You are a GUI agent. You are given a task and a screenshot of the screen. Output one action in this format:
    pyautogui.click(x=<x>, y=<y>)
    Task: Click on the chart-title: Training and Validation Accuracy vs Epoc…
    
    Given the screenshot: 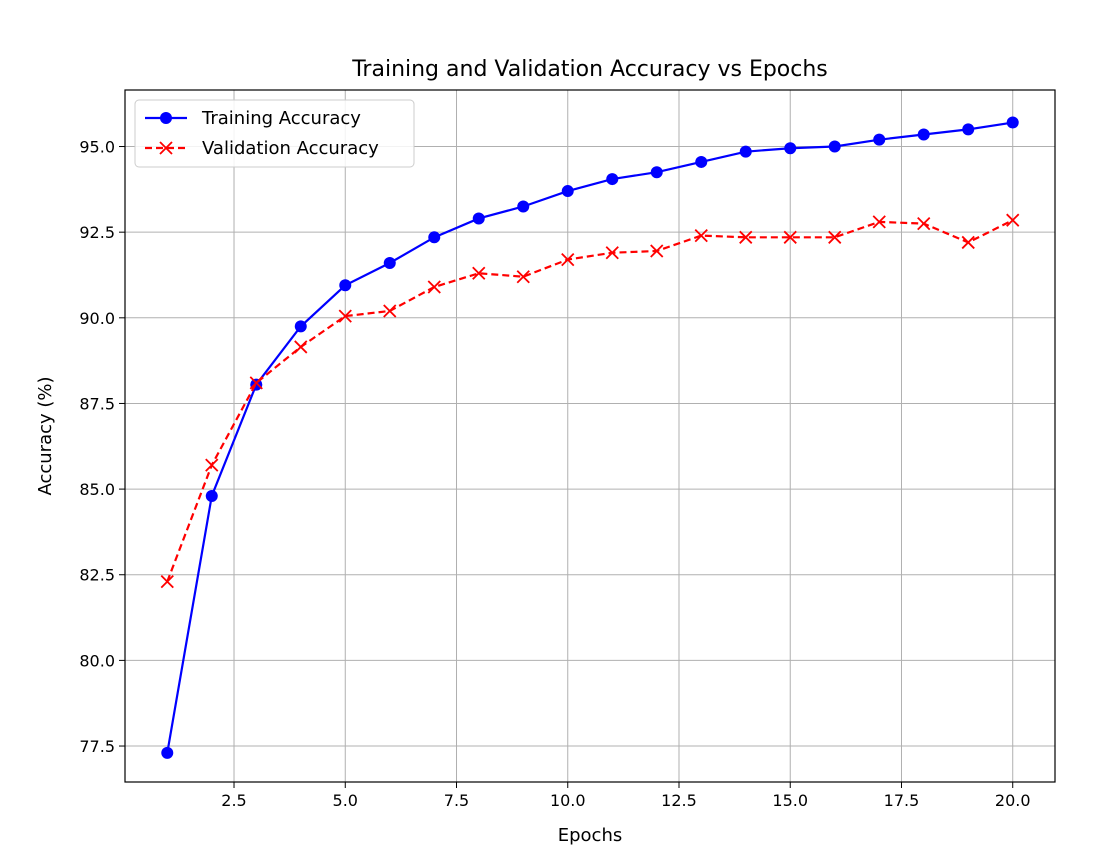 What is the action you would take?
    pyautogui.click(x=589, y=69)
    